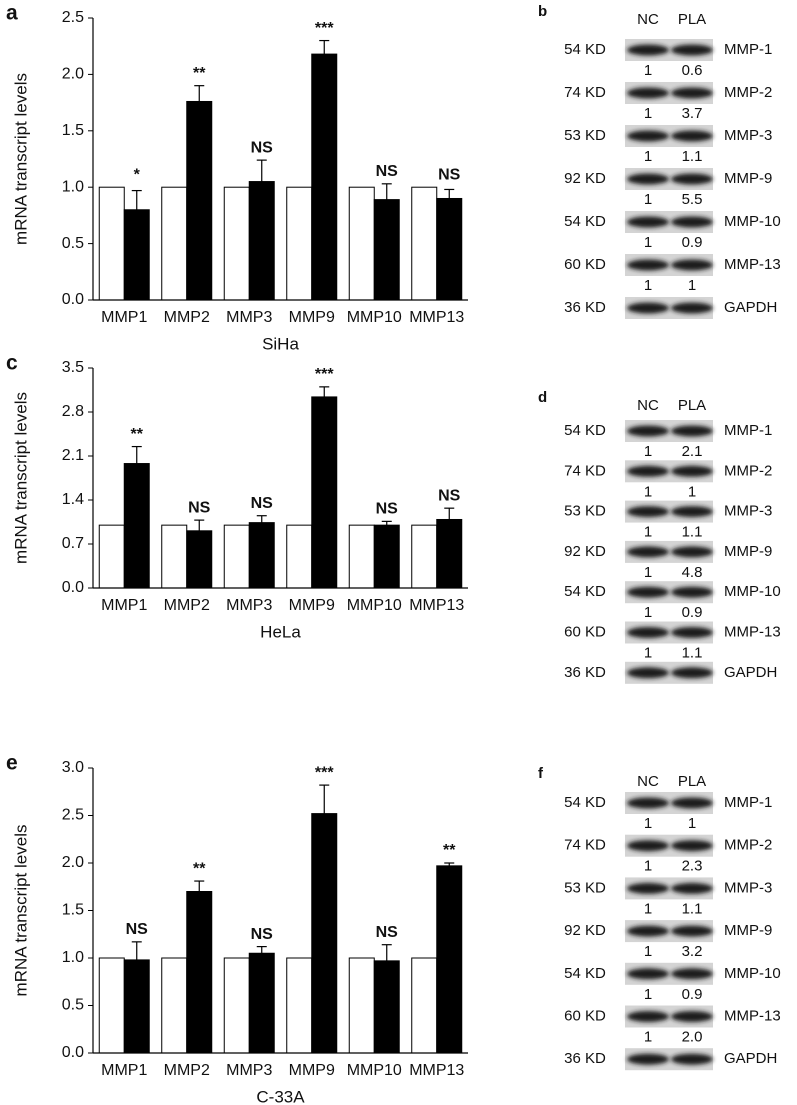 This screenshot has height=1105, width=797. I want to click on y-tick-label: 1.0, so click(73, 186).